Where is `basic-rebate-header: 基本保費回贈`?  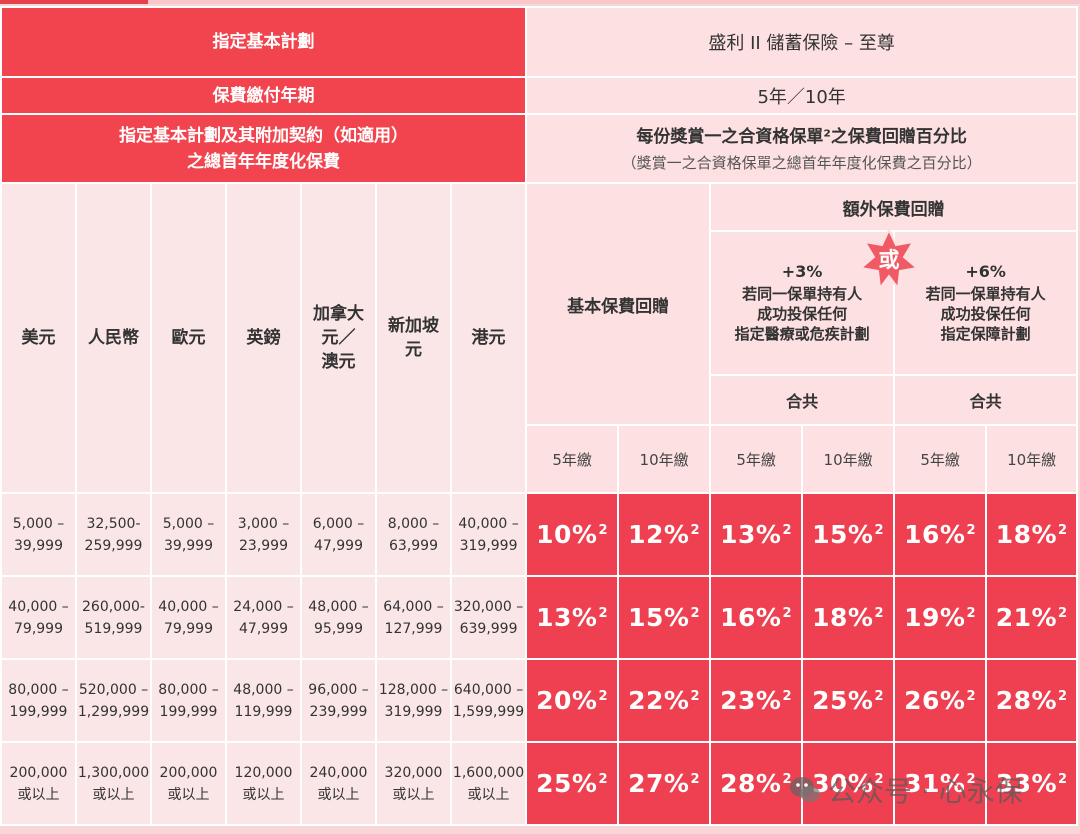 basic-rebate-header: 基本保費回贈 is located at coordinates (618, 304).